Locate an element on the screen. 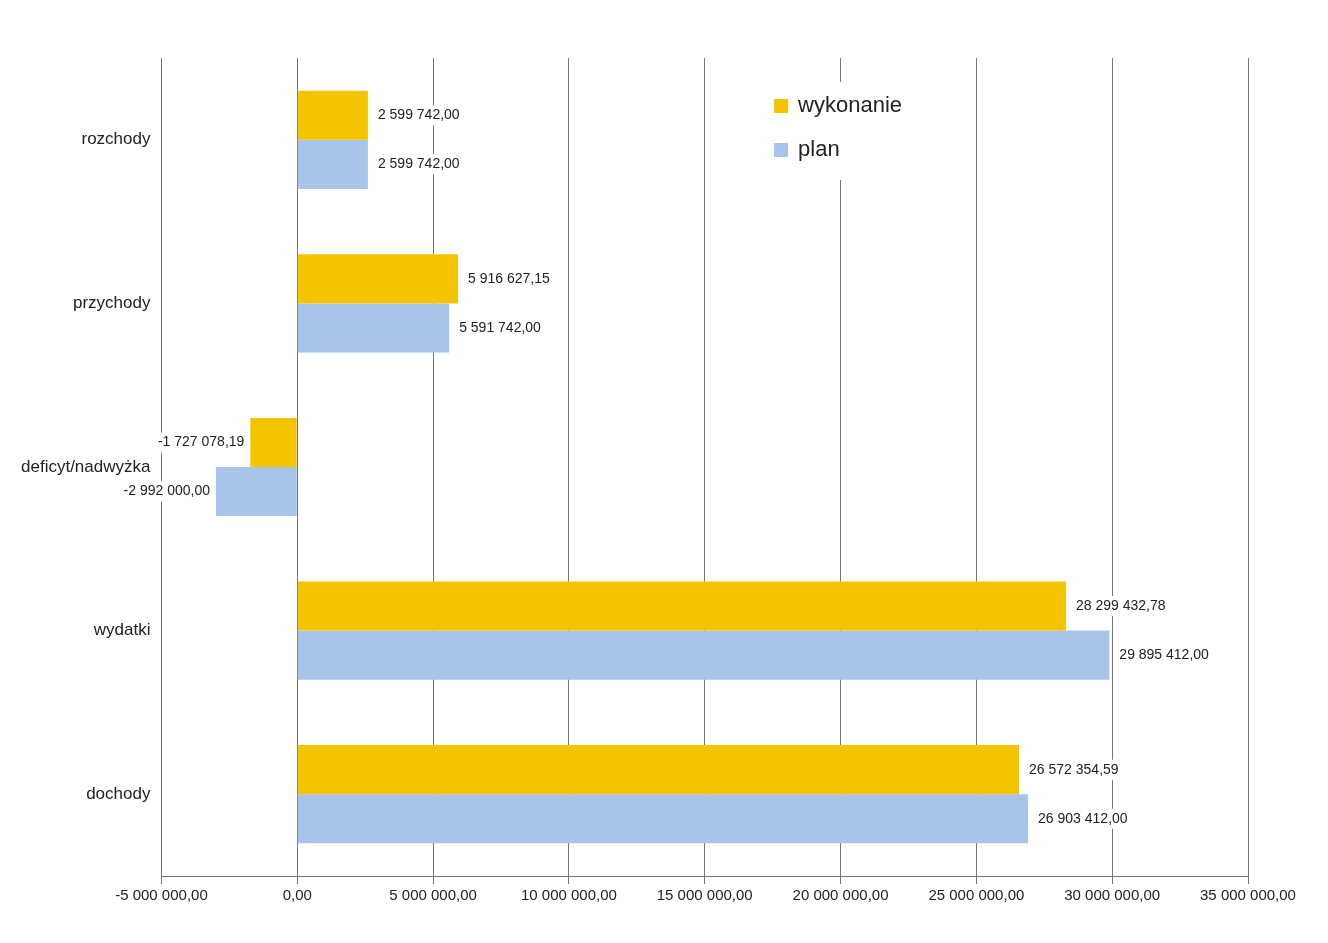  x-tick-label: 25 000 000,00 is located at coordinates (976, 895).